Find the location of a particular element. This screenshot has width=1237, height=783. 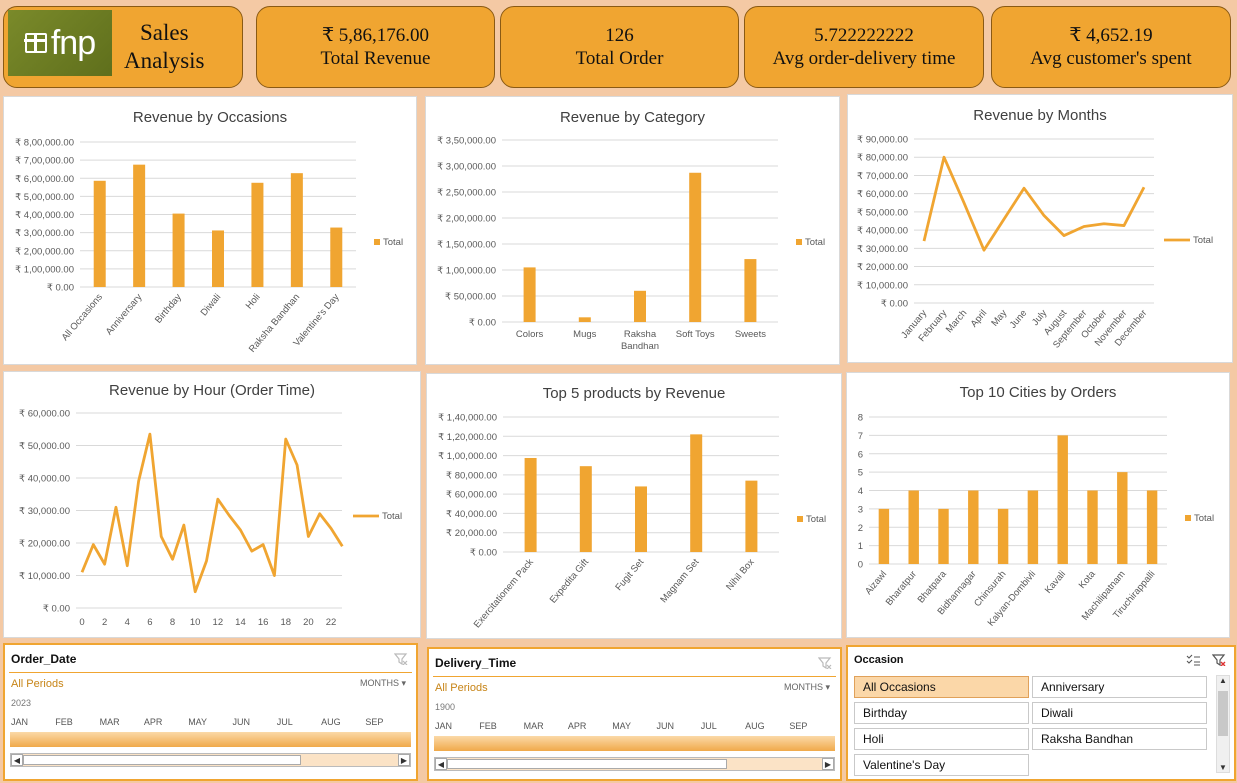

y-tick-label: 8 is located at coordinates (860, 418).